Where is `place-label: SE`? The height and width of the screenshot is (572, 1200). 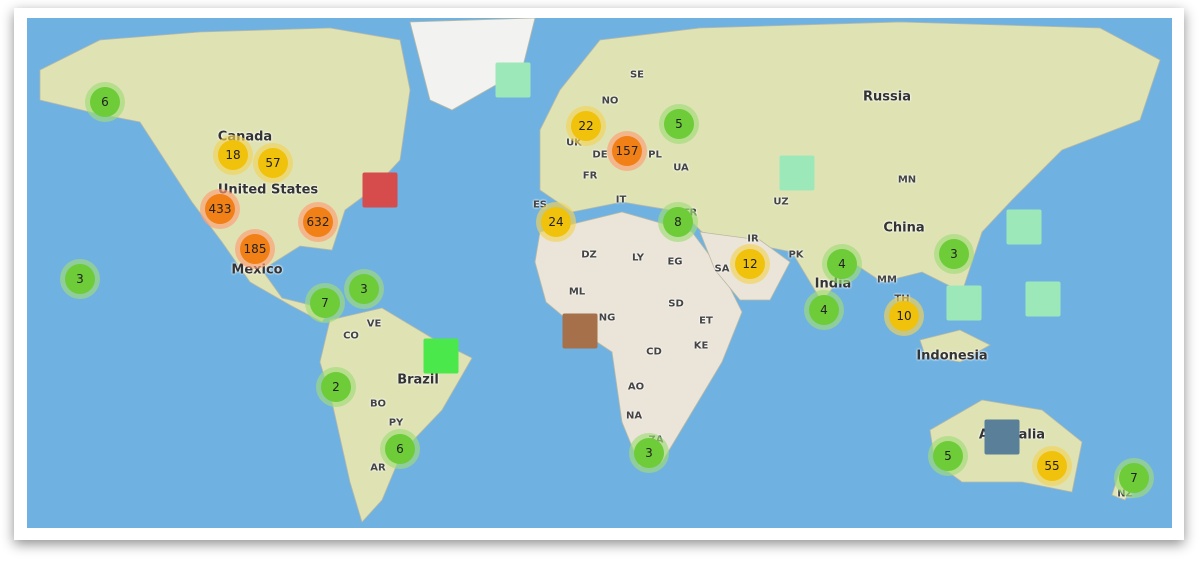
place-label: SE is located at coordinates (637, 75).